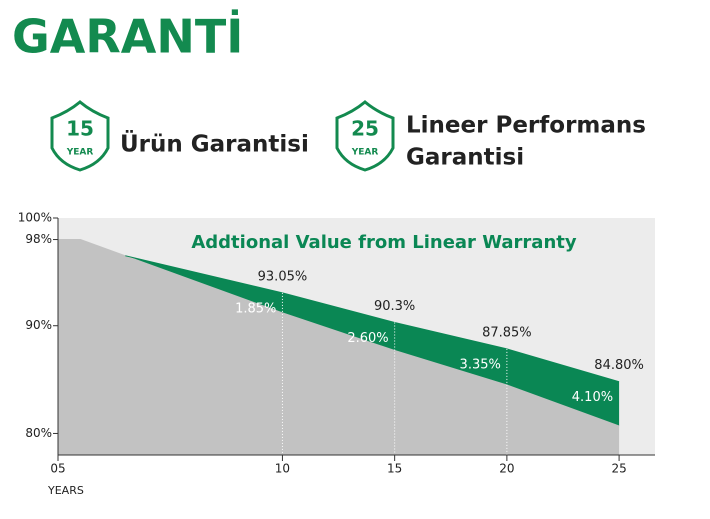 The width and height of the screenshot is (710, 519). I want to click on x-tick-label: 15, so click(394, 469).